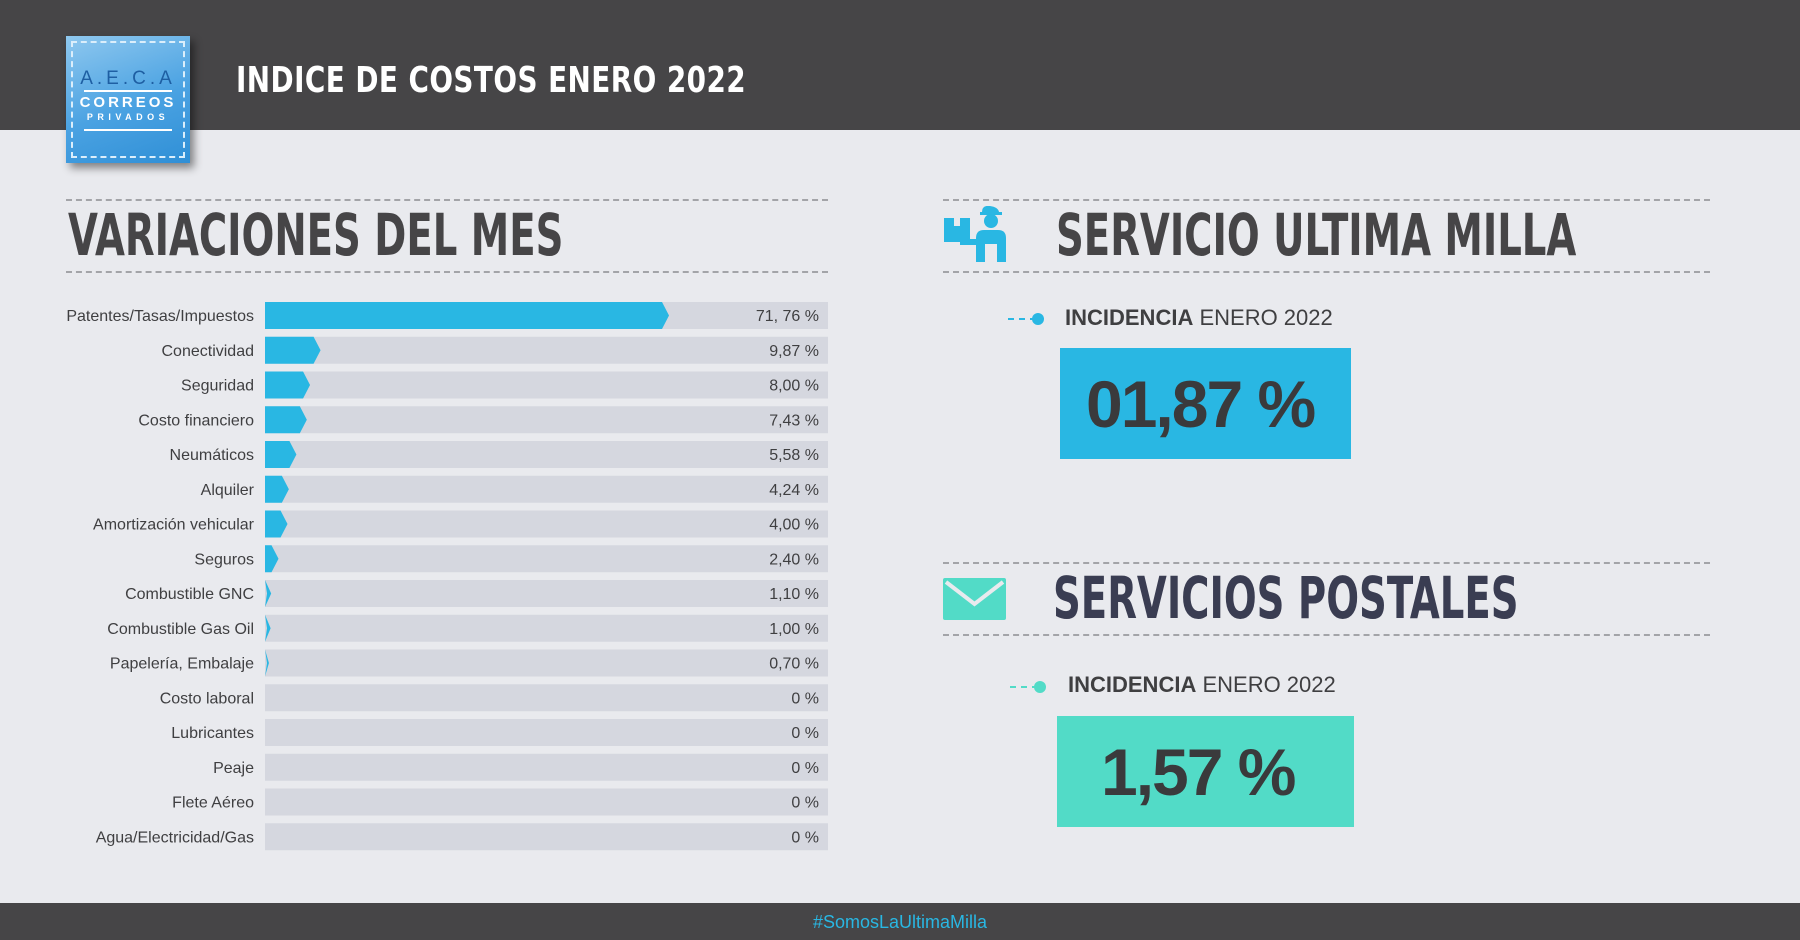 The width and height of the screenshot is (1800, 940). Describe the element at coordinates (794, 664) in the screenshot. I see `value-label: 0,70 %` at that location.